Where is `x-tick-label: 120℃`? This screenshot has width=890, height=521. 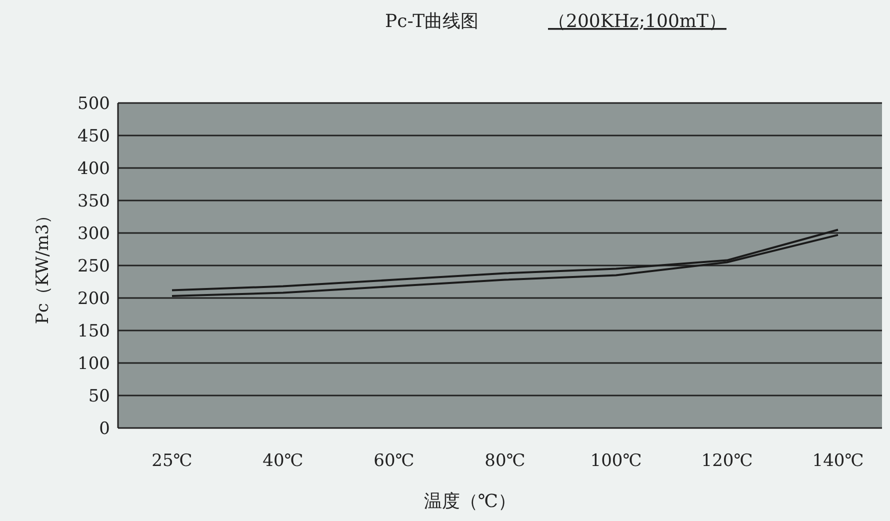 x-tick-label: 120℃ is located at coordinates (727, 461).